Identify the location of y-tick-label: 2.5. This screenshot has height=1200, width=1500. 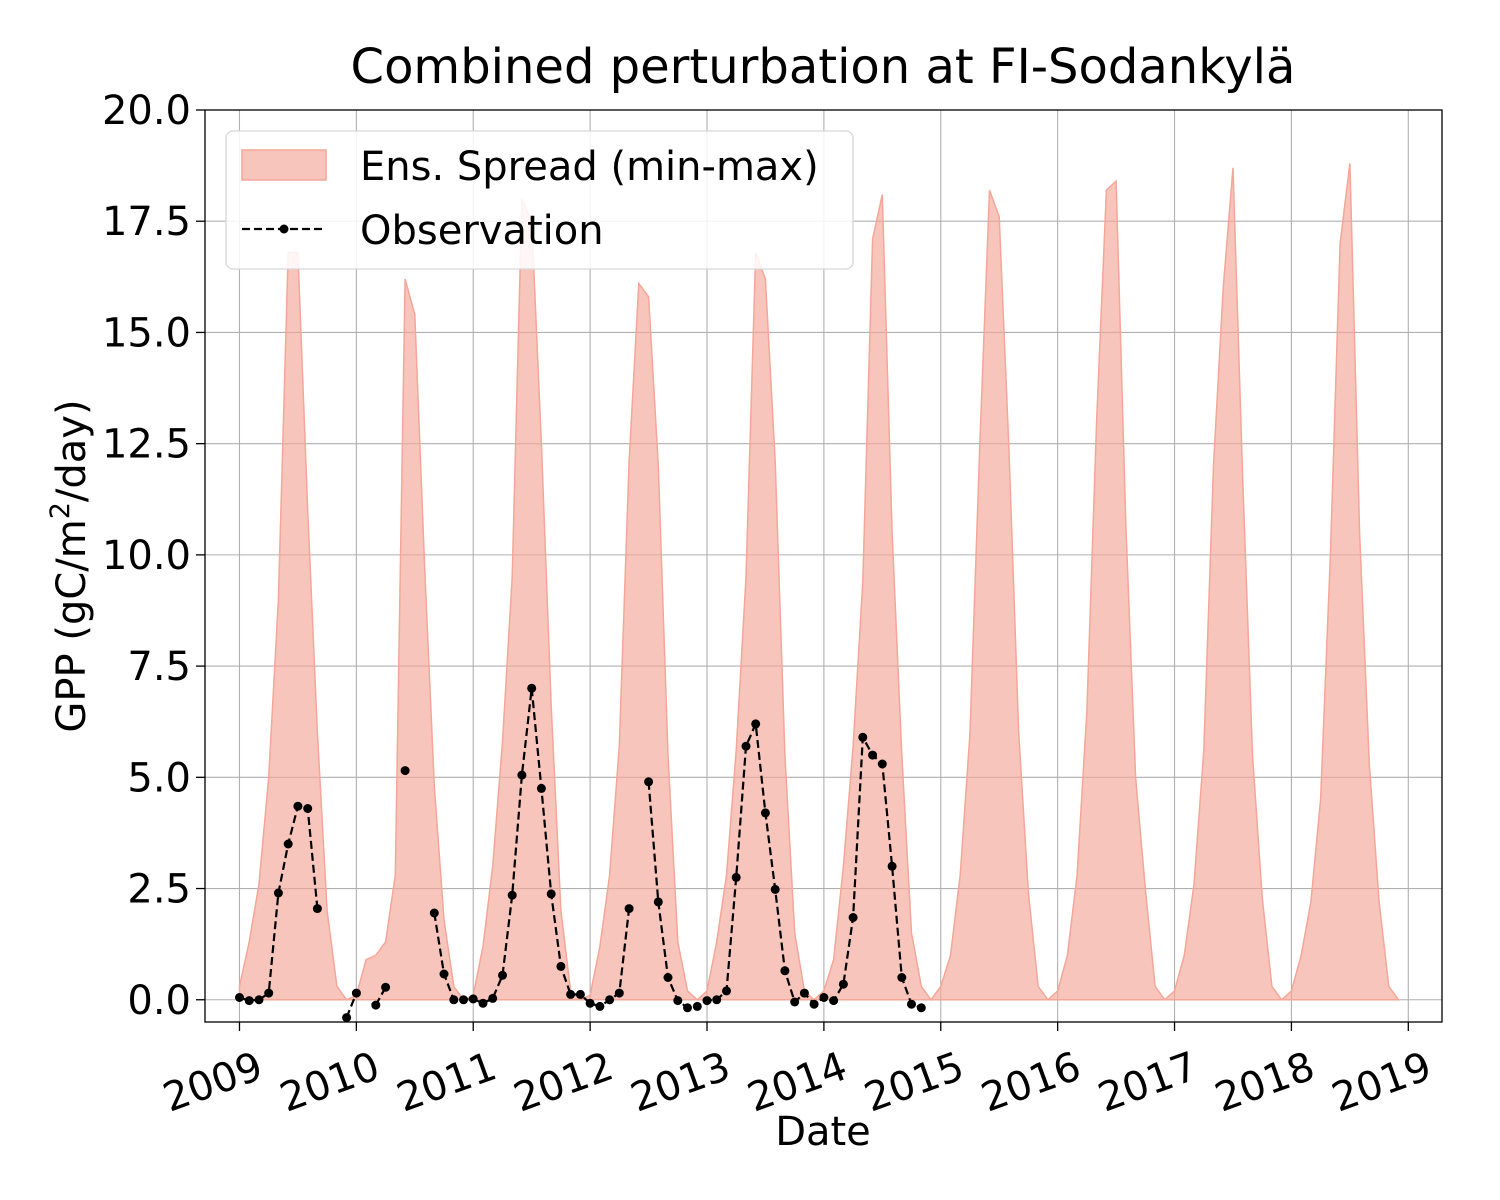
(159, 890).